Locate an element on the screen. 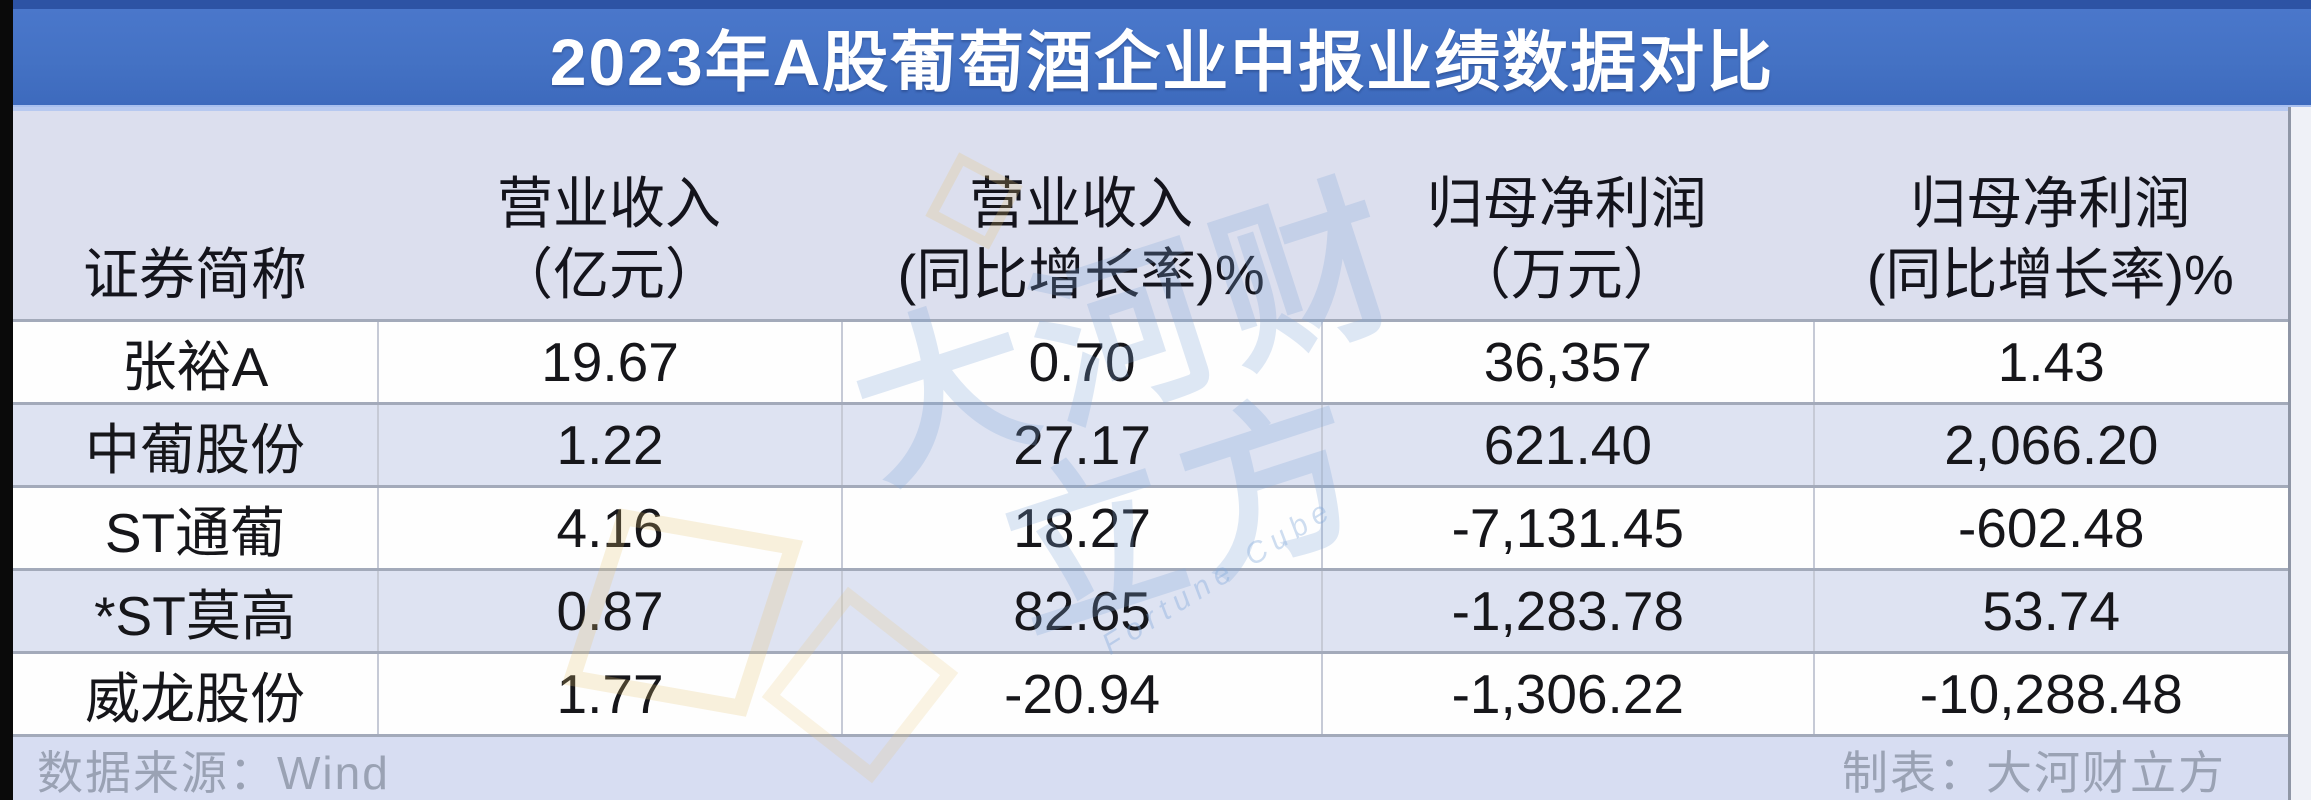 This screenshot has width=2311, height=800. cell-revenue-yoy: -20.94 is located at coordinates (1081, 694).